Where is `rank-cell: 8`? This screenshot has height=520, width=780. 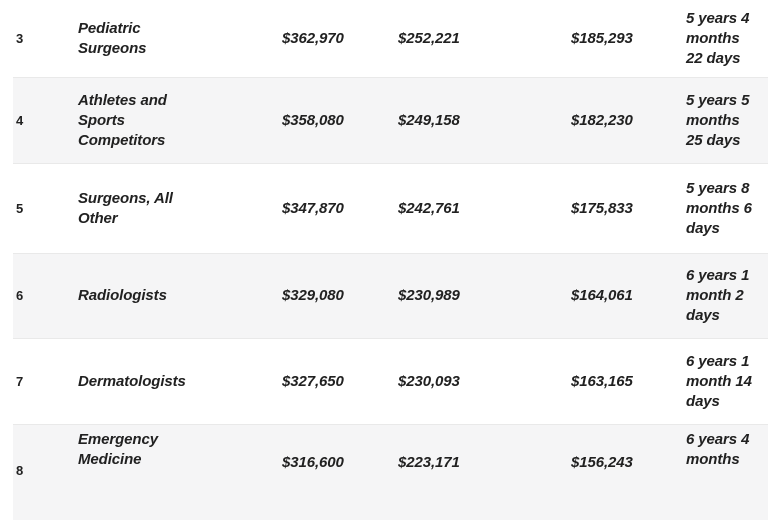
rank-cell: 8 is located at coordinates (20, 470).